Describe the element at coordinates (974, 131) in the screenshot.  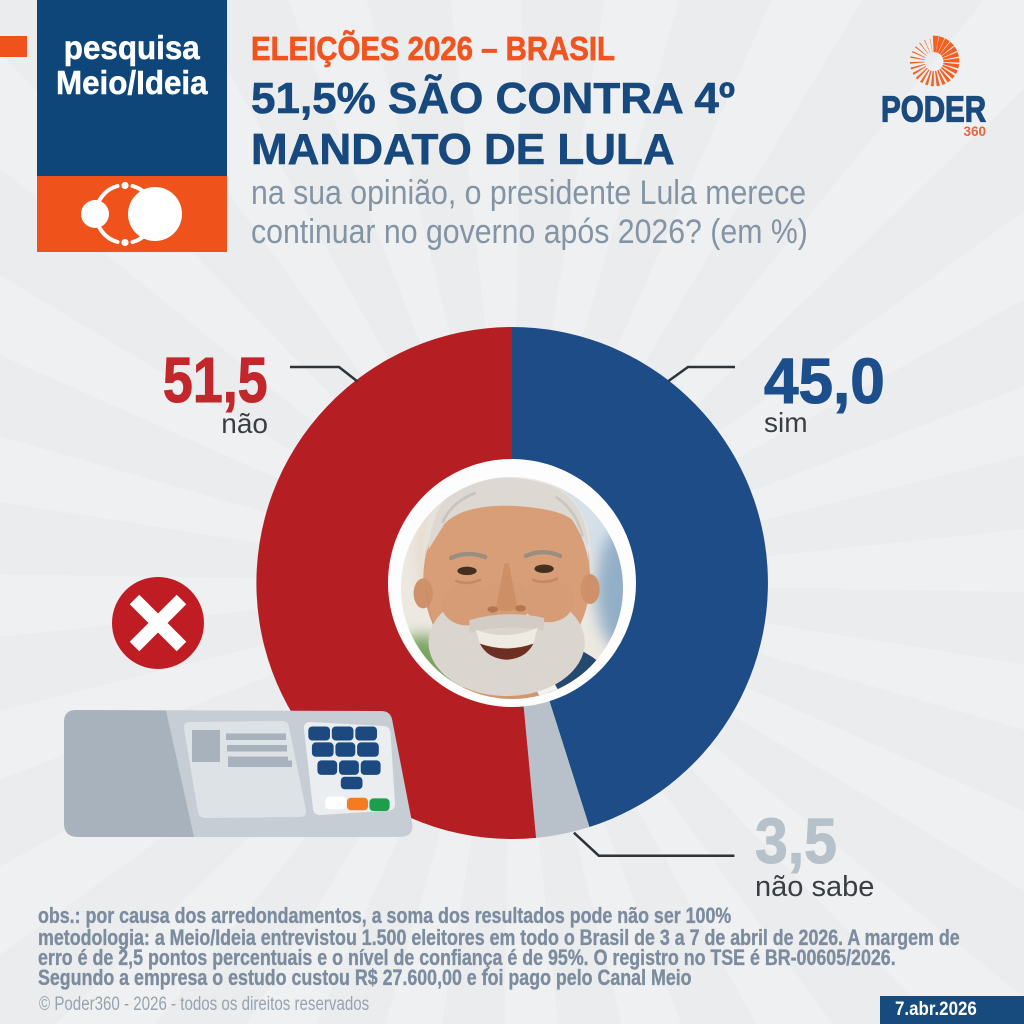
I see `svg-text: 360` at that location.